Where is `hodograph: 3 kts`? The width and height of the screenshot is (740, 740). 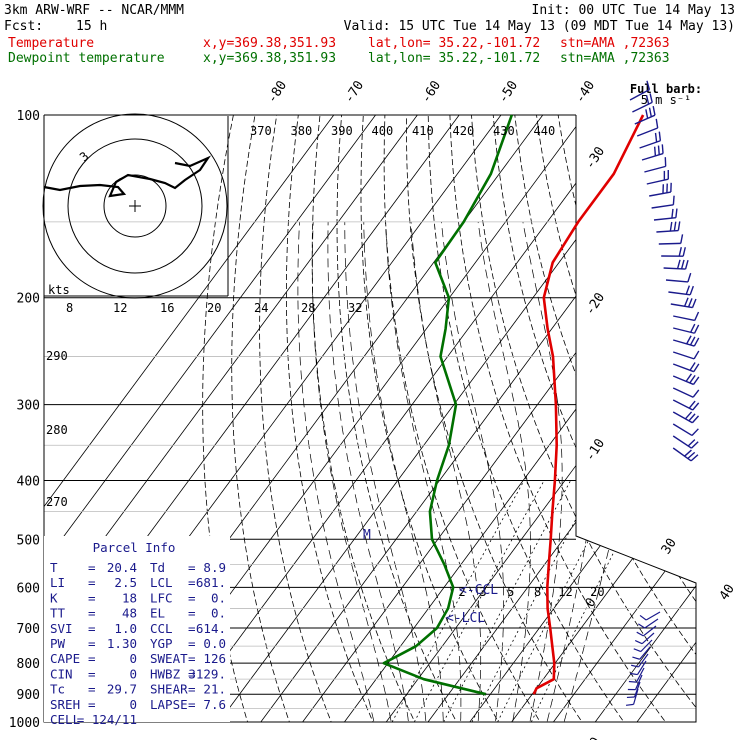 hodograph: 3 kts is located at coordinates (135, 206).